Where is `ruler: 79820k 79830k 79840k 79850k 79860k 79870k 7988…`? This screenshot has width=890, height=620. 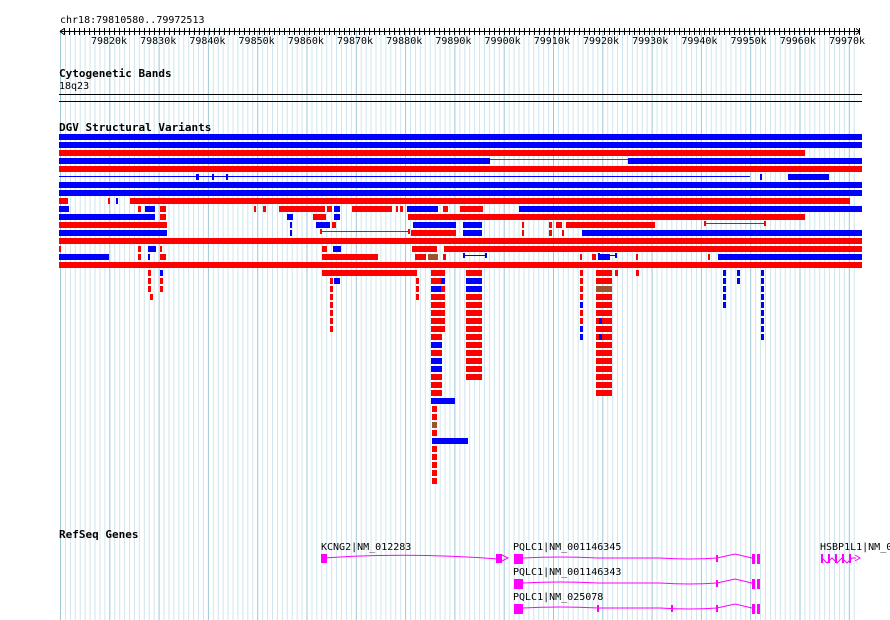 ruler: 79820k 79830k 79840k 79850k 79860k 79870k 7988… is located at coordinates (462, 37).